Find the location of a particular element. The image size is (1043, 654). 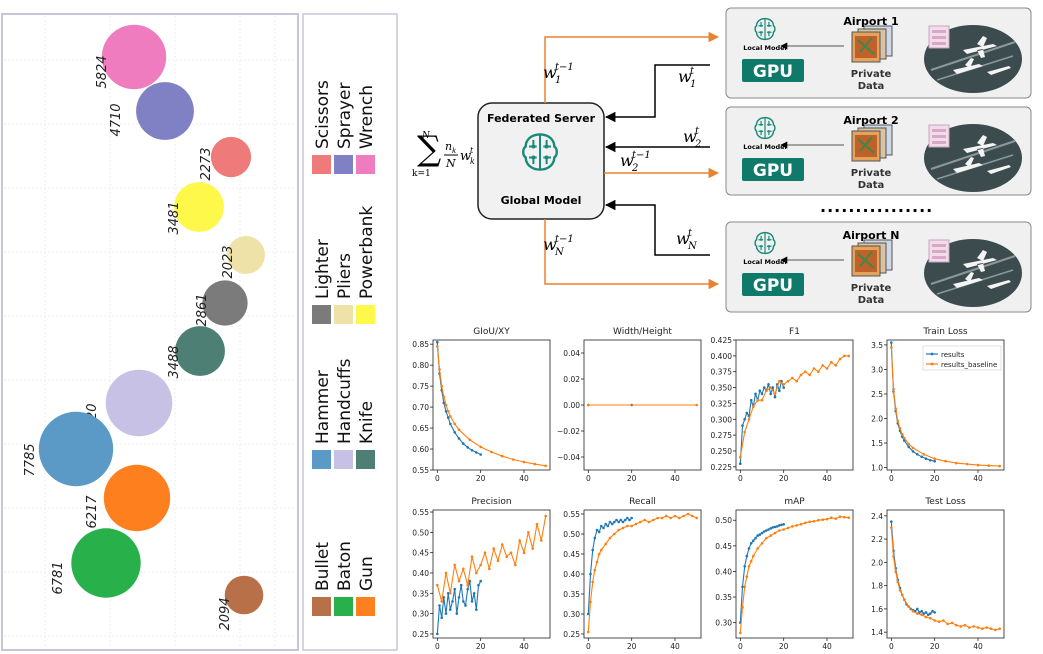

bubble-legend-frame is located at coordinates (350, 332).